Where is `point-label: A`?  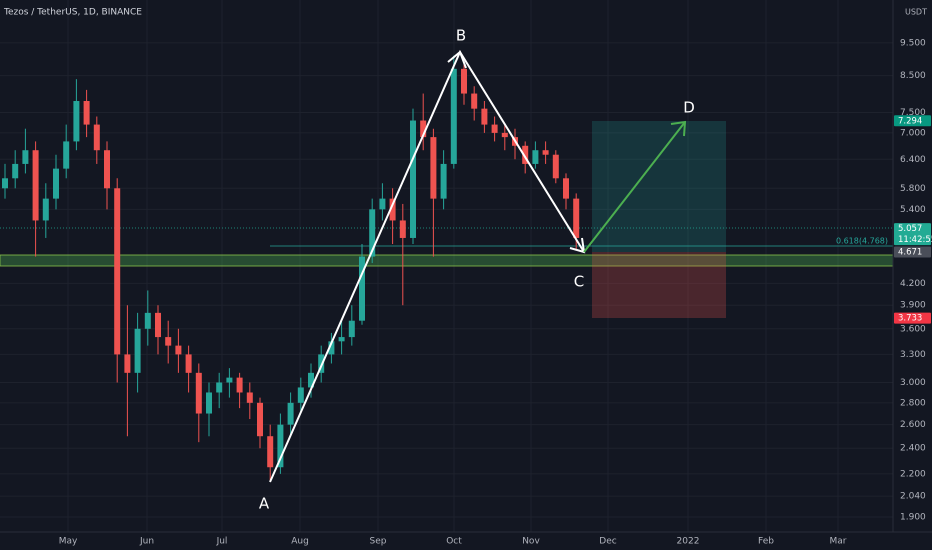
point-label: A is located at coordinates (264, 504).